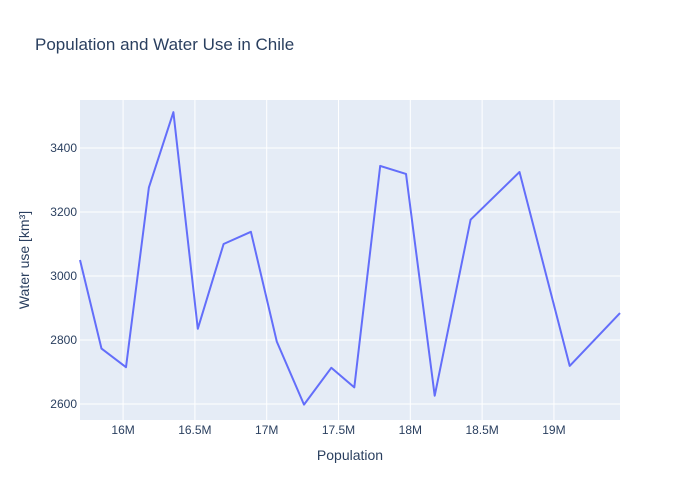 The width and height of the screenshot is (700, 500). Describe the element at coordinates (266, 430) in the screenshot. I see `x-tick-label: 17M` at that location.